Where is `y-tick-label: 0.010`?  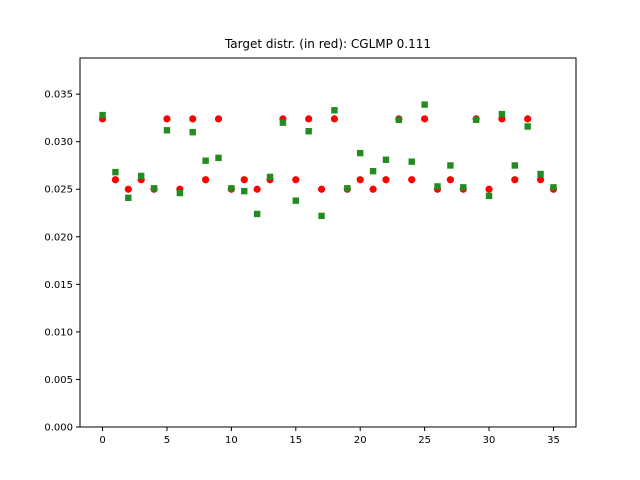 y-tick-label: 0.010 is located at coordinates (58, 332).